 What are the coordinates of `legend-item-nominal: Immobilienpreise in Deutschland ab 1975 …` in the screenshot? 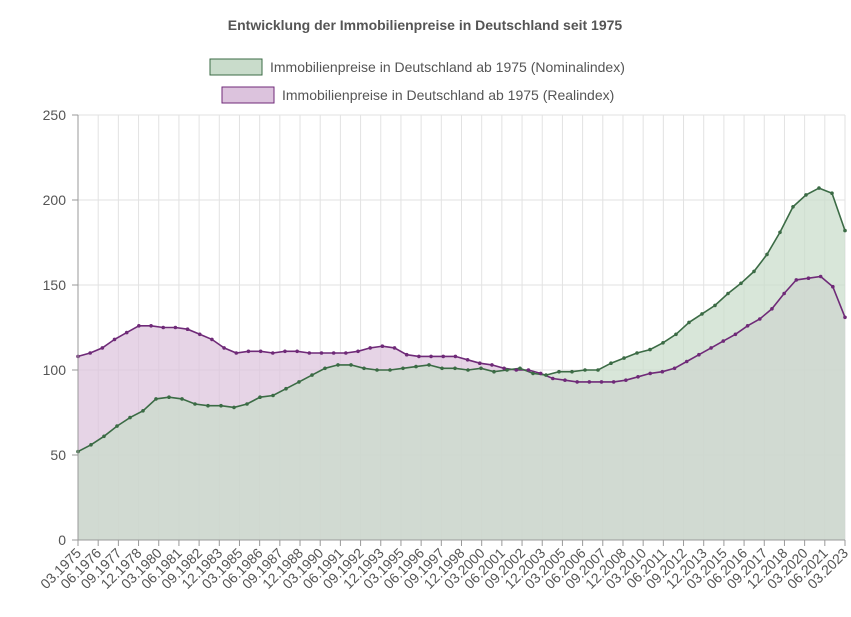 It's located at (417, 67).